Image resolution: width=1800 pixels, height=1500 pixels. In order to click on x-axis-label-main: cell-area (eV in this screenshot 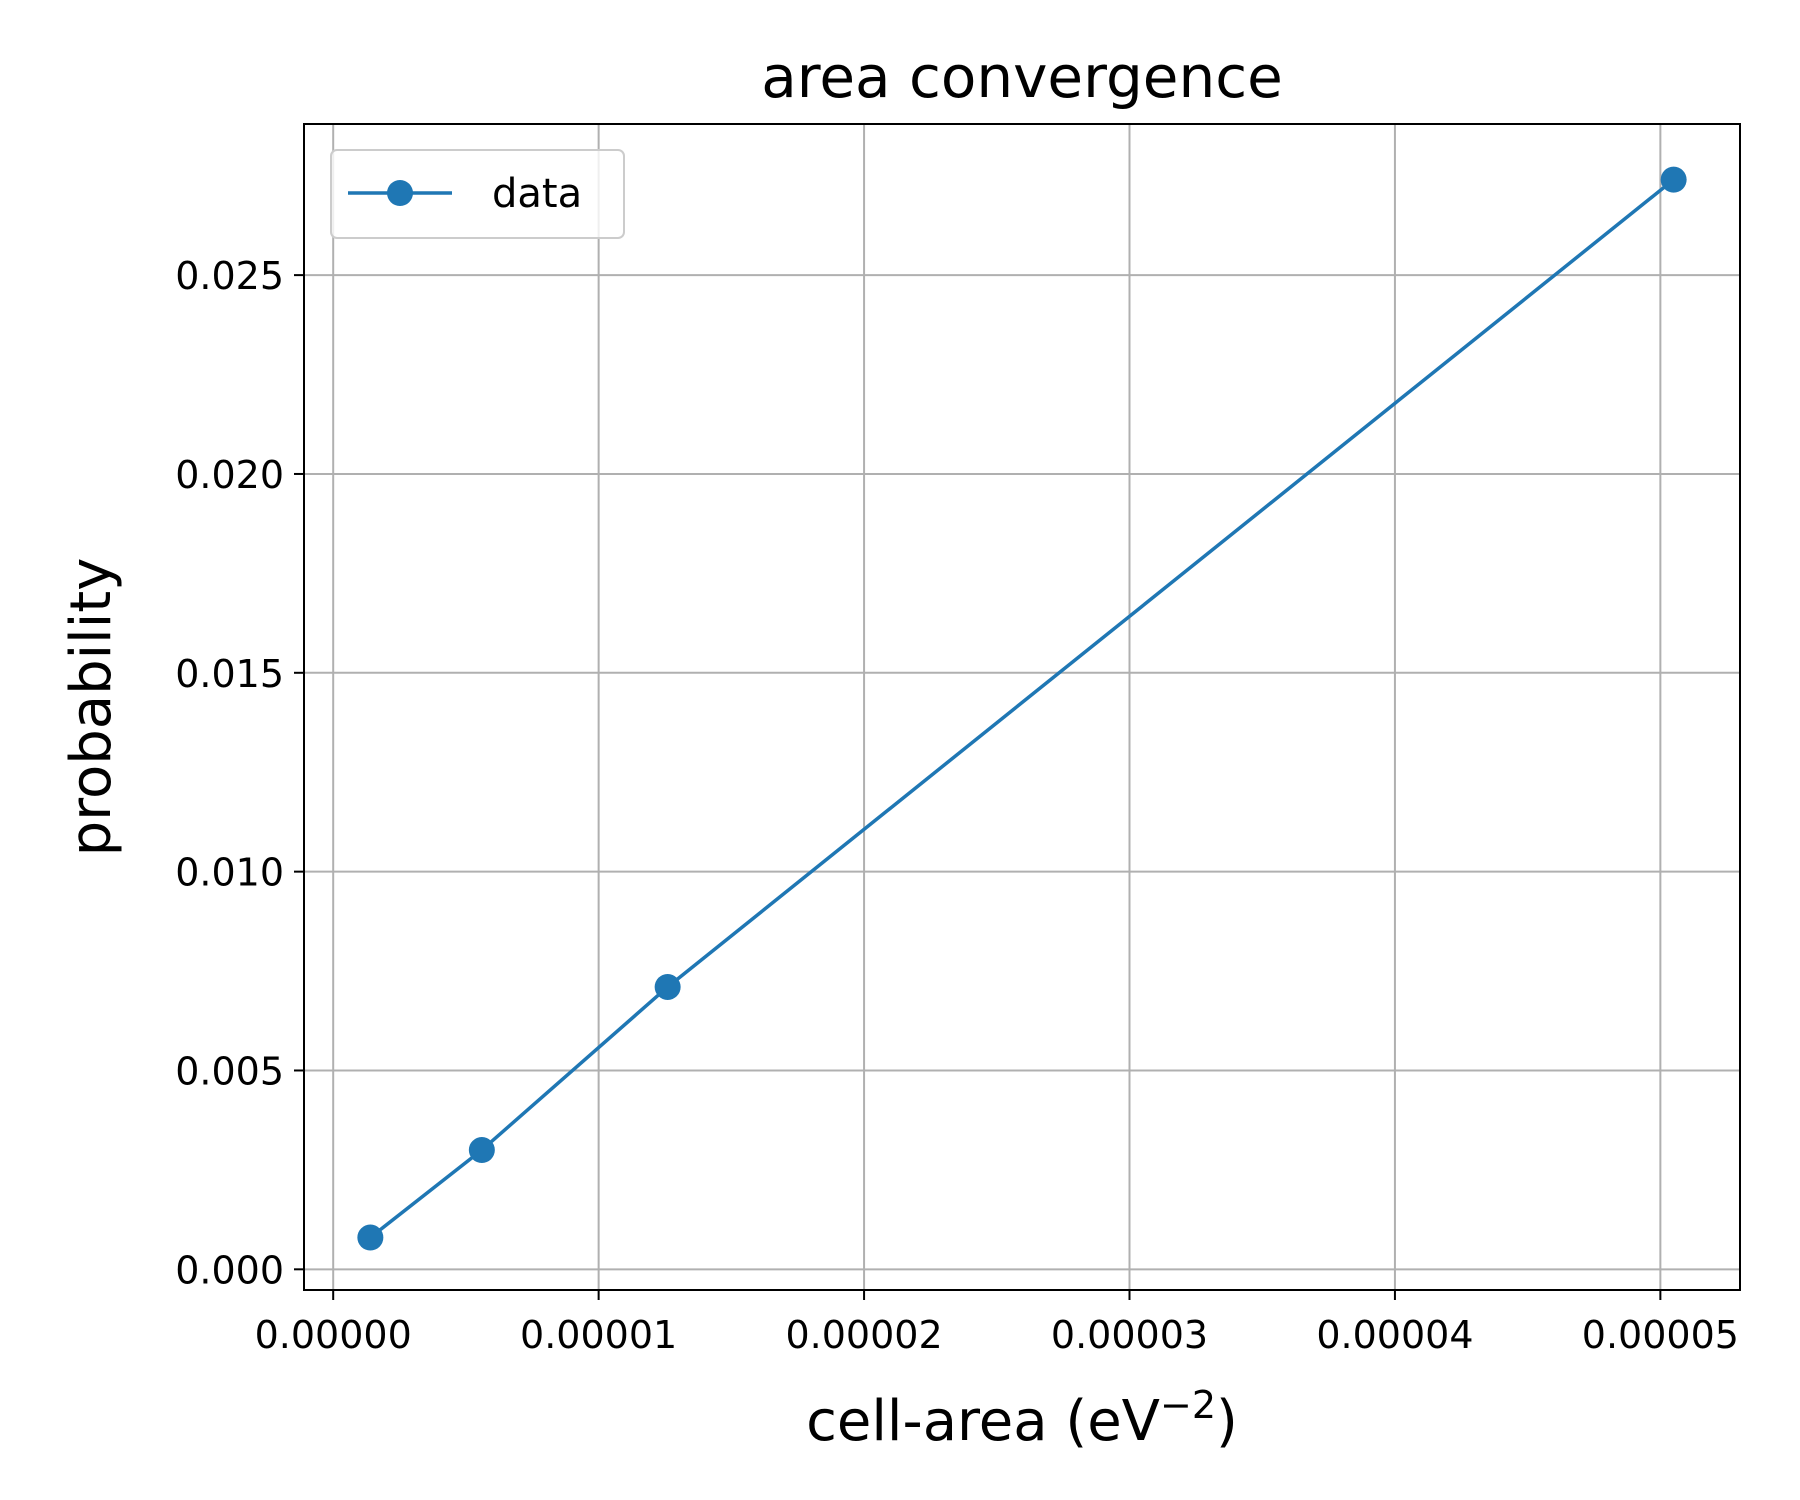, I will do `click(983, 1421)`.